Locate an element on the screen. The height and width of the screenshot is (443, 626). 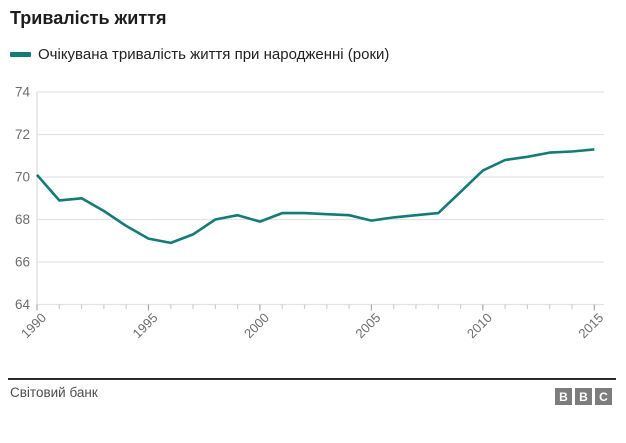
svg-text: 2000 is located at coordinates (256, 325).